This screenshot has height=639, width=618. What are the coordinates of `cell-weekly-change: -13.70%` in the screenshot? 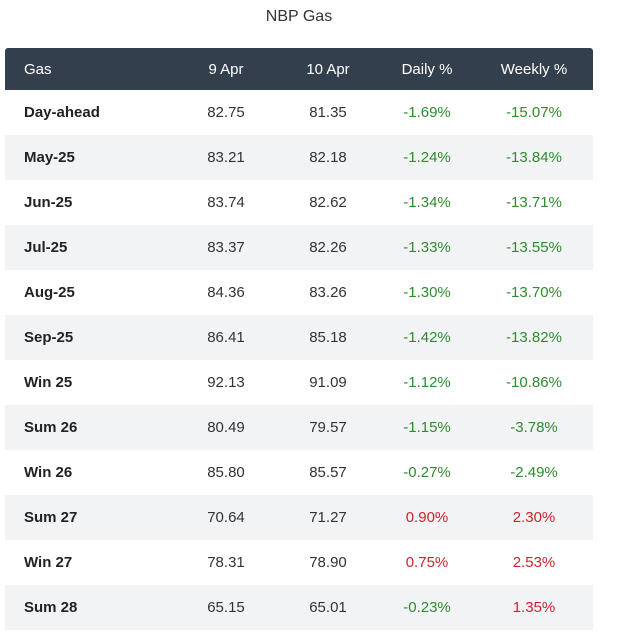 It's located at (534, 292).